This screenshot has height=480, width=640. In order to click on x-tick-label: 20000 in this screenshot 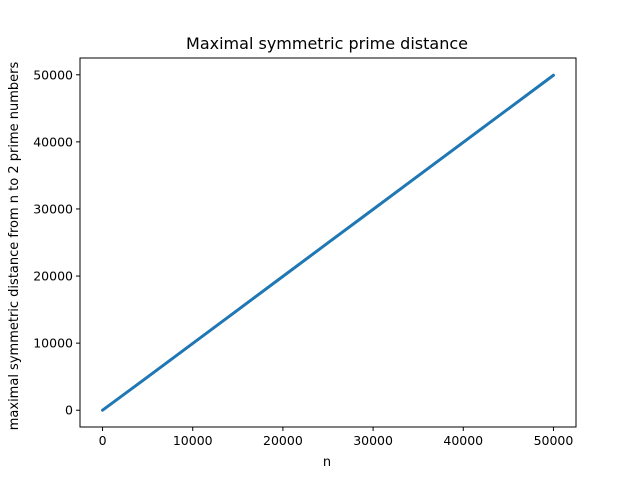, I will do `click(283, 440)`.